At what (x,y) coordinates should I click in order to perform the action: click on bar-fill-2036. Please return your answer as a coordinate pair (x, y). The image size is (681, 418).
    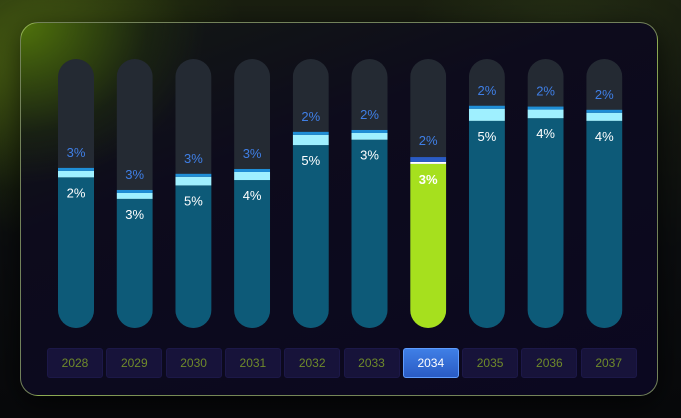
    Looking at the image, I should click on (545, 223).